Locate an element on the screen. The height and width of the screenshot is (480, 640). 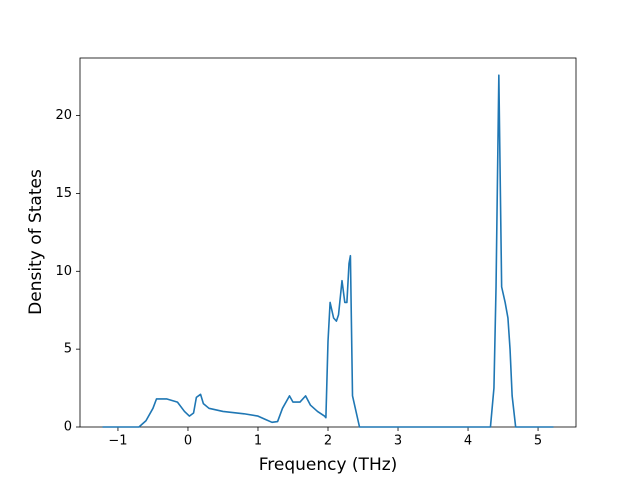
x-tick-label: 1 is located at coordinates (258, 441).